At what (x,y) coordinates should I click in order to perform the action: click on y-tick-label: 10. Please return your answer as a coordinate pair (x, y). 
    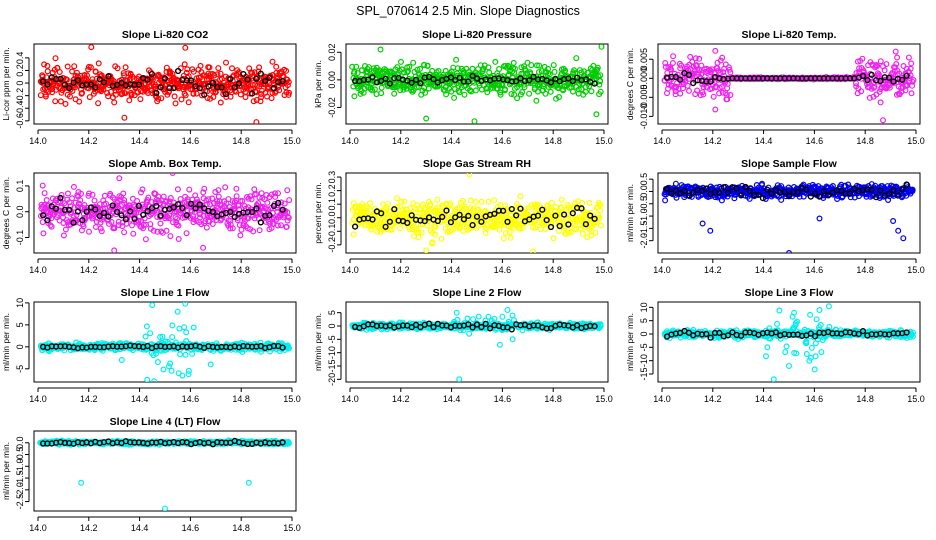
    Looking at the image, I should click on (20, 303).